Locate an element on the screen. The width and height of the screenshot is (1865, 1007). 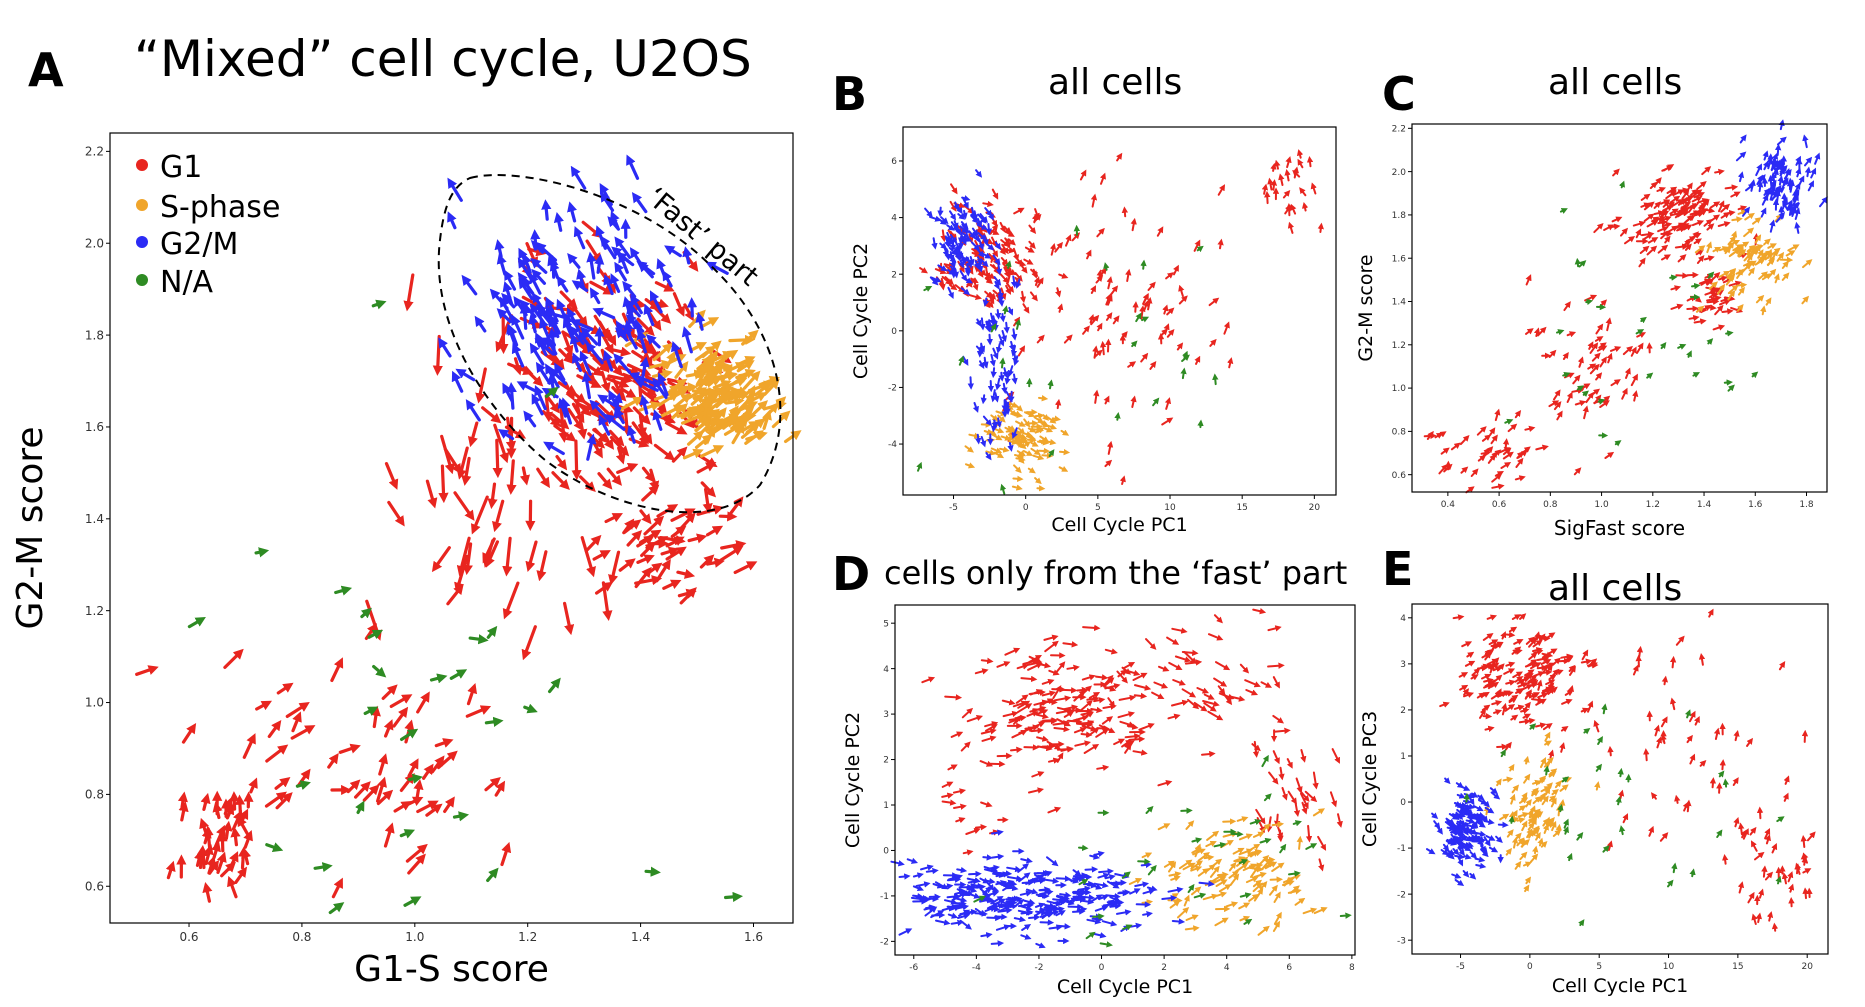
y-tick-label: 0.8 is located at coordinates (94, 795).